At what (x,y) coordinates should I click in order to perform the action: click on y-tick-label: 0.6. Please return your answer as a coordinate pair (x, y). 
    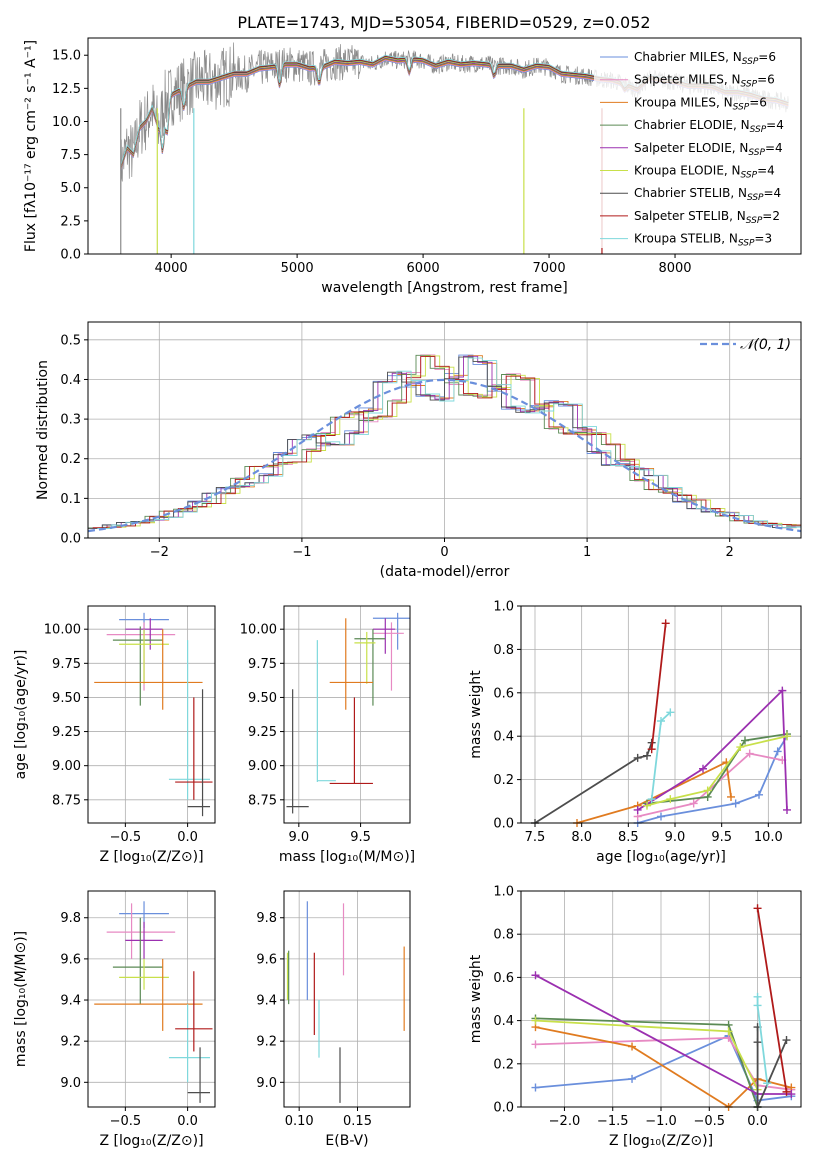
    Looking at the image, I should click on (503, 978).